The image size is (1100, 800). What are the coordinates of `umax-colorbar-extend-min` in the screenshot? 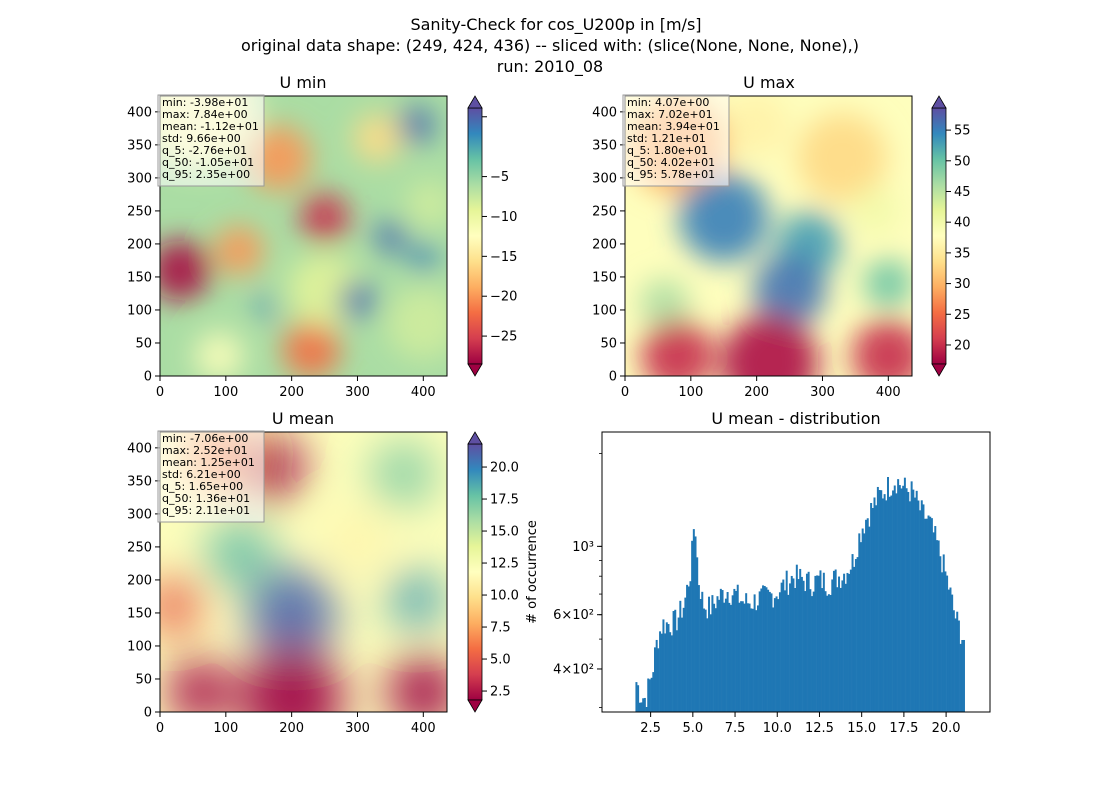 It's located at (939, 370).